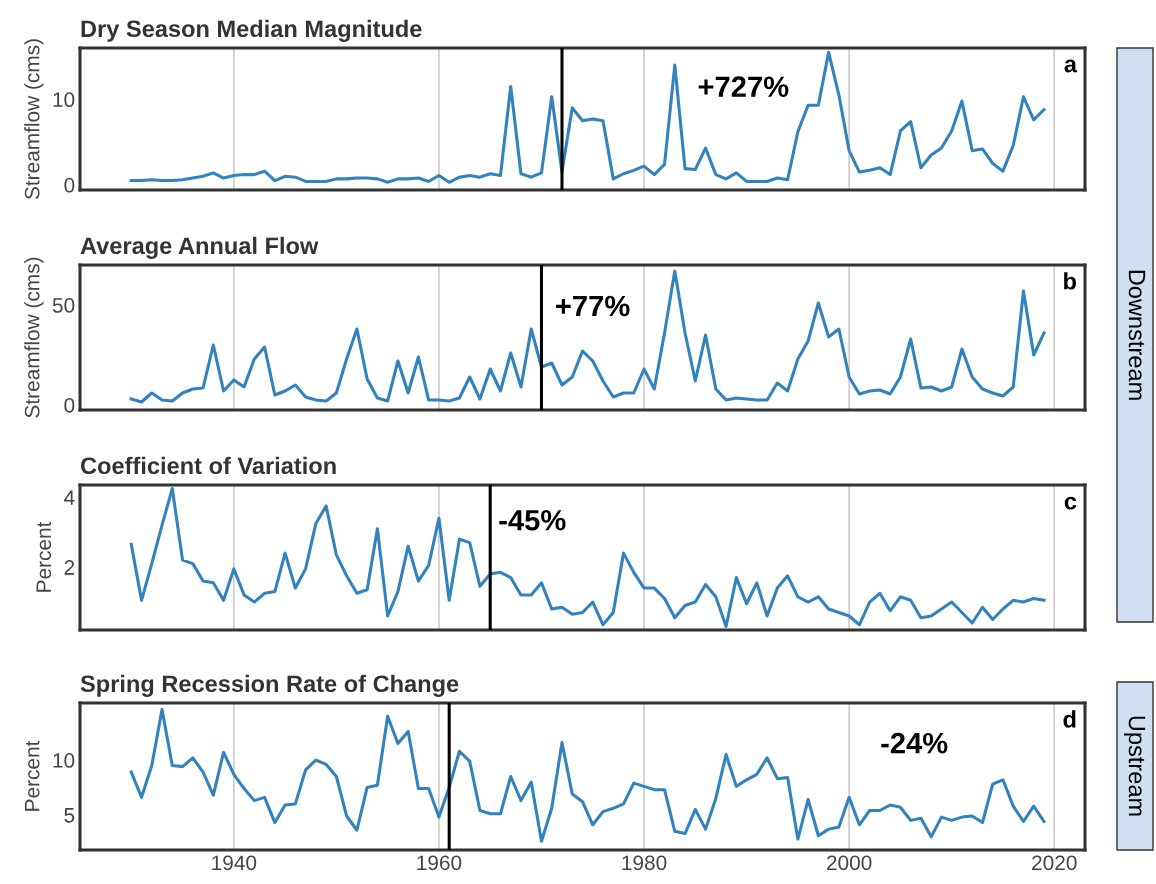 The image size is (1156, 884). Describe the element at coordinates (269, 685) in the screenshot. I see `chart-title: Spring Recession Rate of Change` at that location.